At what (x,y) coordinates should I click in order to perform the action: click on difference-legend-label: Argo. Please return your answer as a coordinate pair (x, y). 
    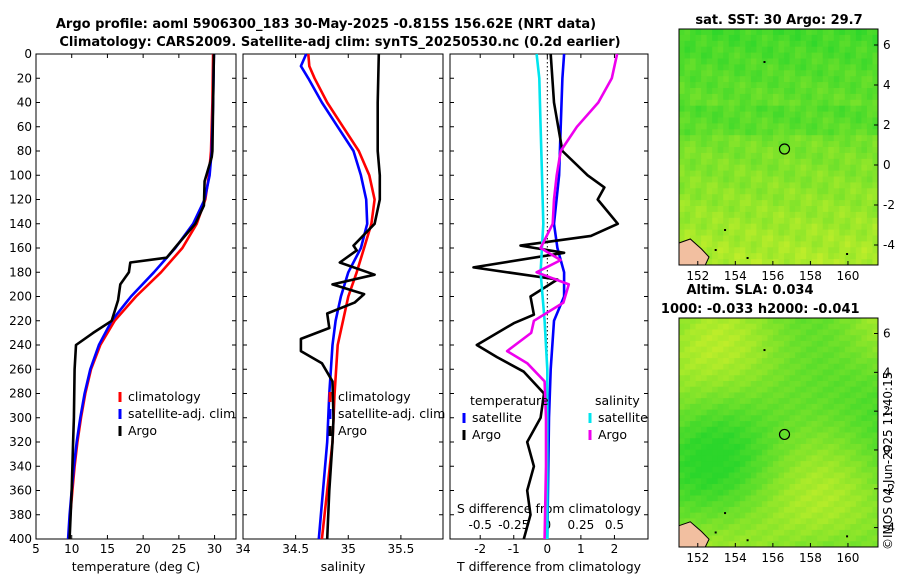
    Looking at the image, I should click on (612, 434).